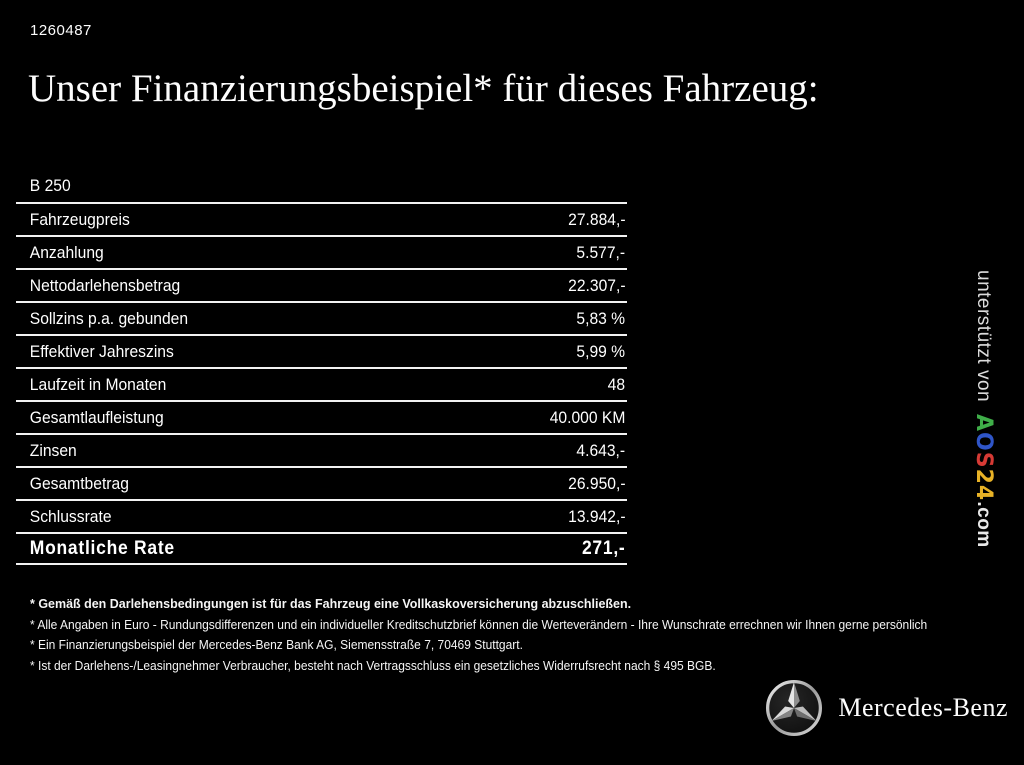 This screenshot has width=1024, height=765. I want to click on table-row: Anzahlung 5.577,-, so click(321, 251).